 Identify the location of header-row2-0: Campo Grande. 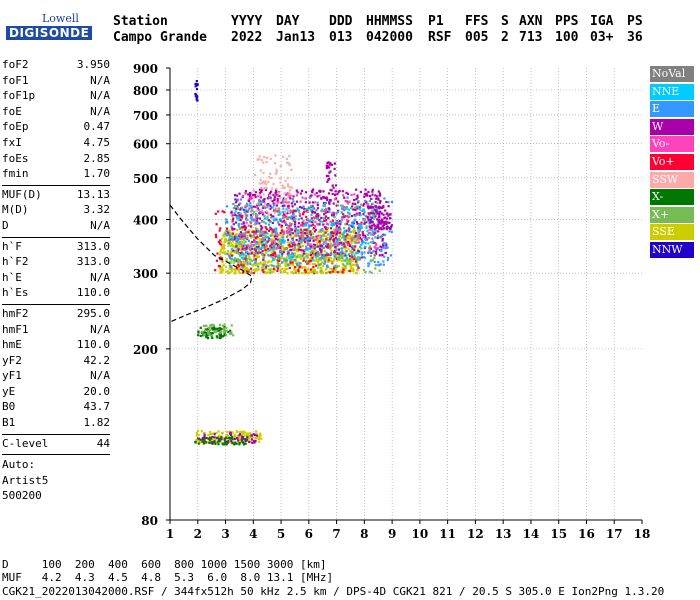
(160, 37).